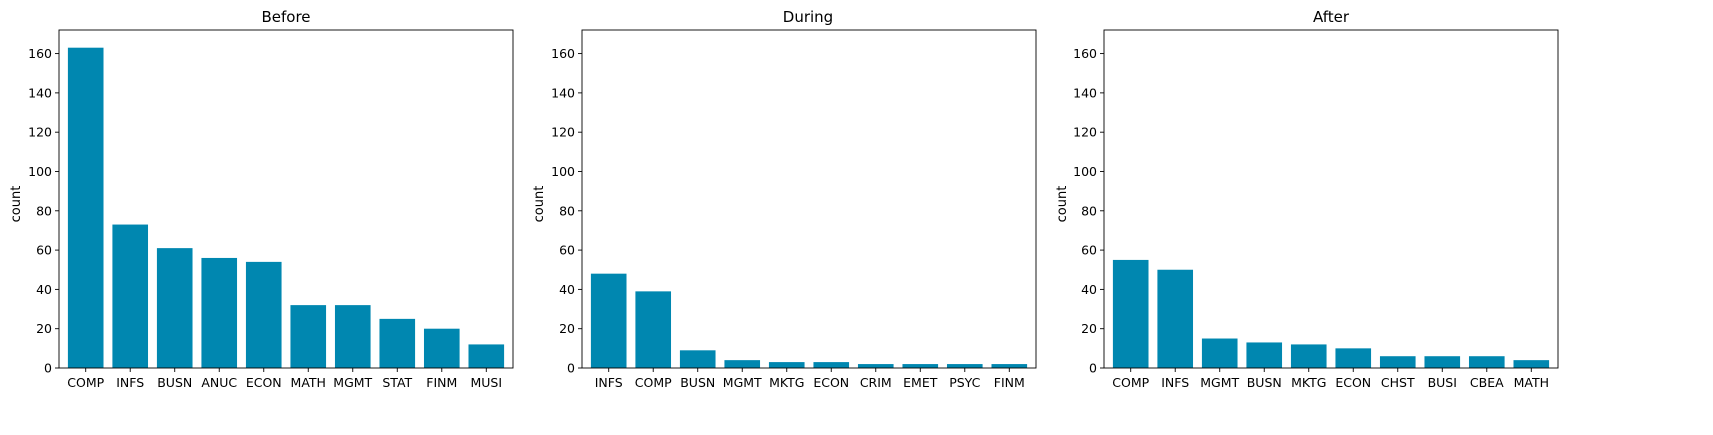 The height and width of the screenshot is (435, 1713). I want to click on bar-stat, so click(397, 343).